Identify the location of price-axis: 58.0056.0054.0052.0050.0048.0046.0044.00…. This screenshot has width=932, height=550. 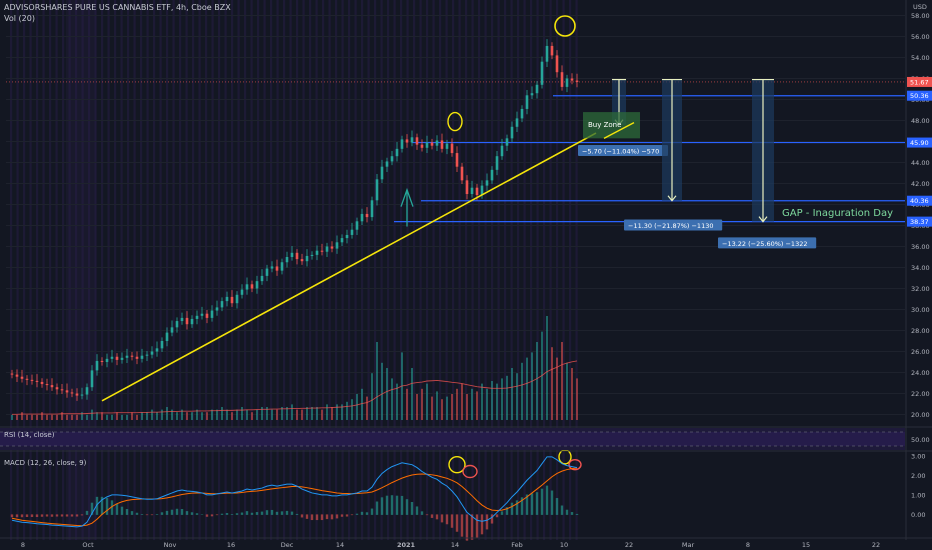
(918, 270).